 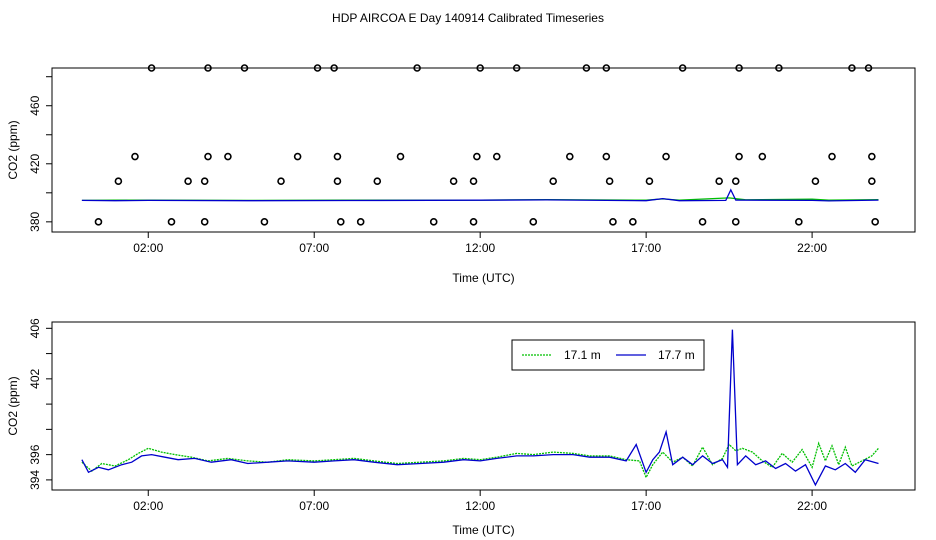 I want to click on y-tick-label: 460, so click(x=35, y=105).